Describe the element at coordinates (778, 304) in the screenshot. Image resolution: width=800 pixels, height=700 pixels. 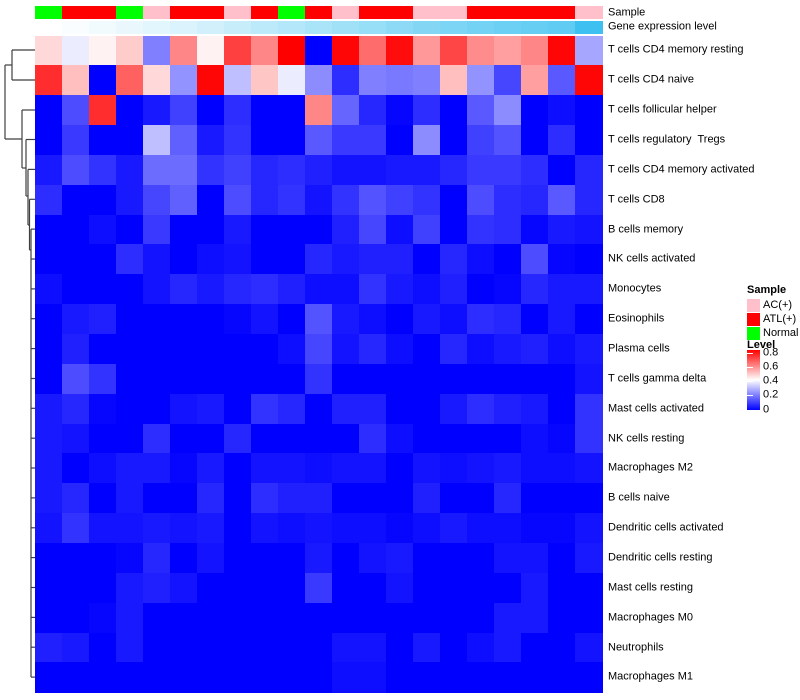
I see `legend-item-label: AC(+)` at that location.